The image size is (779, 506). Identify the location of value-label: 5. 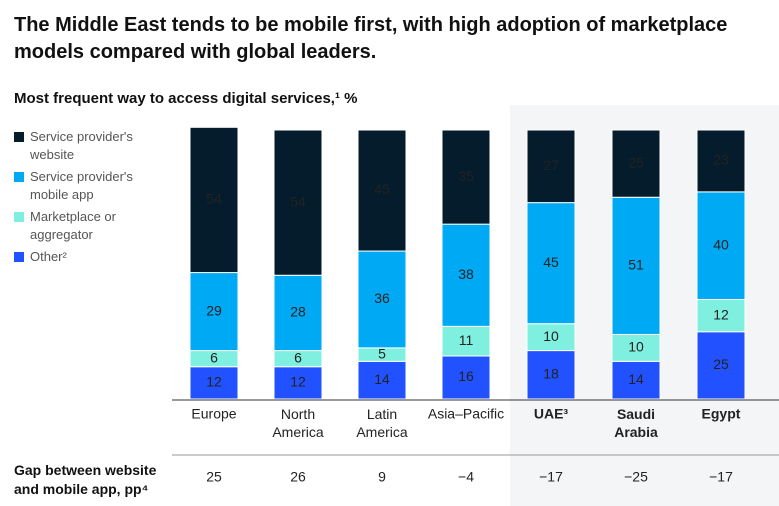
(382, 353).